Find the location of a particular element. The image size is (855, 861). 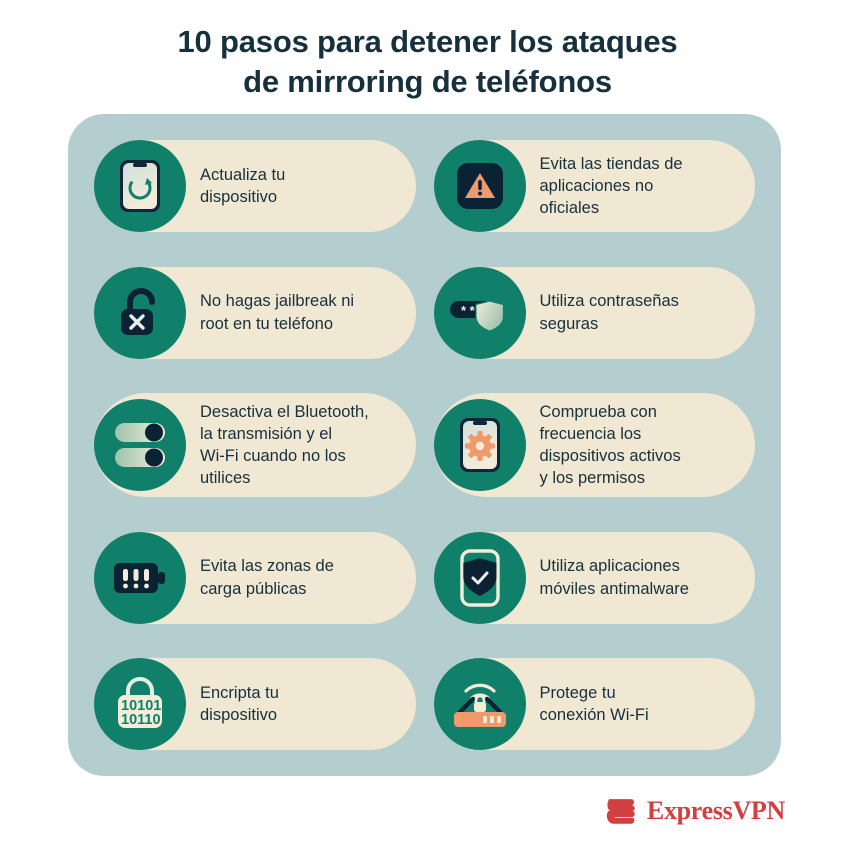

toggle-switches-icon is located at coordinates (140, 445).